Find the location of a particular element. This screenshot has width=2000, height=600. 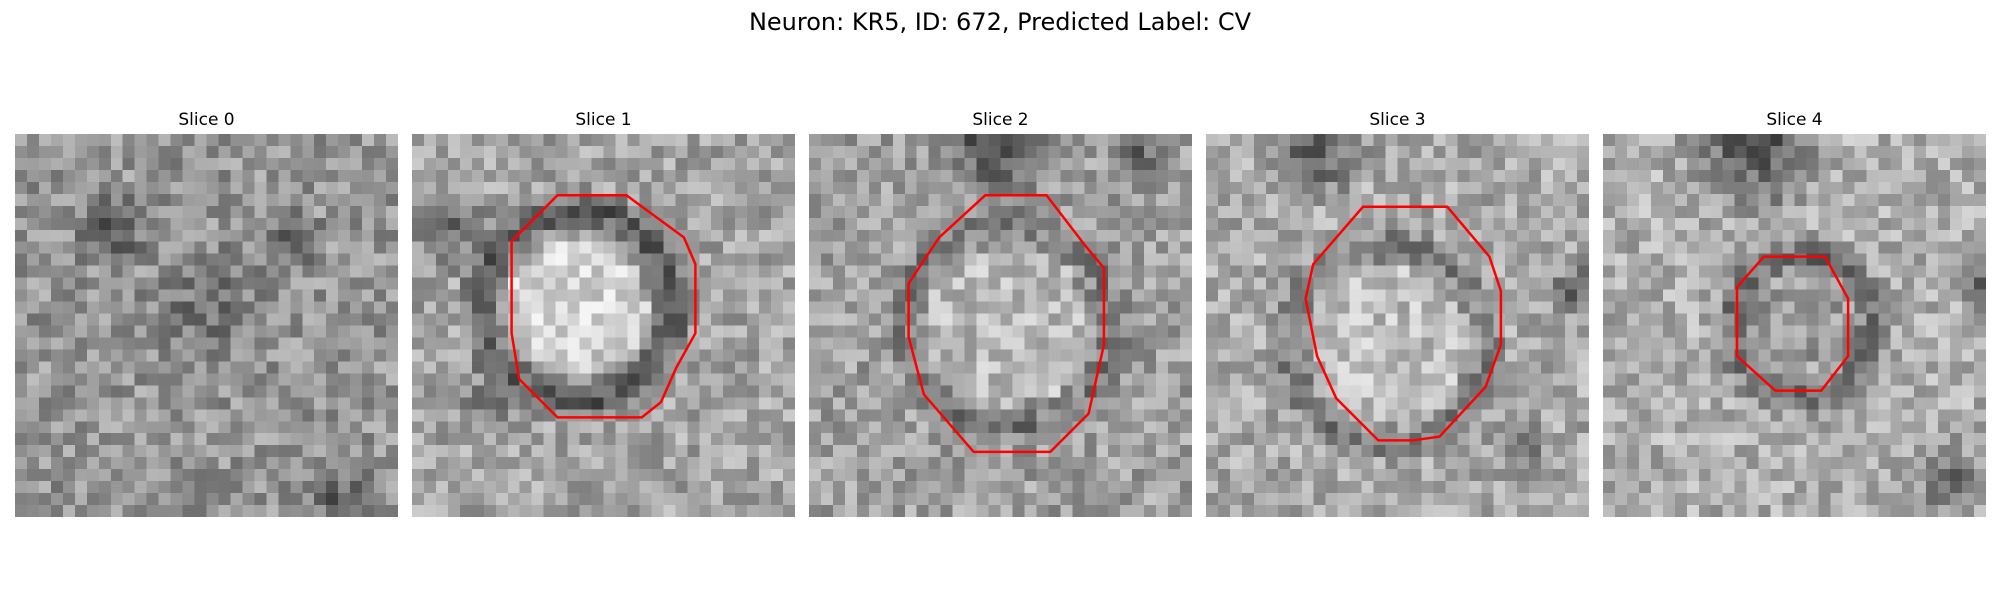

slice-panel-4: Slice 4 is located at coordinates (1794, 312).